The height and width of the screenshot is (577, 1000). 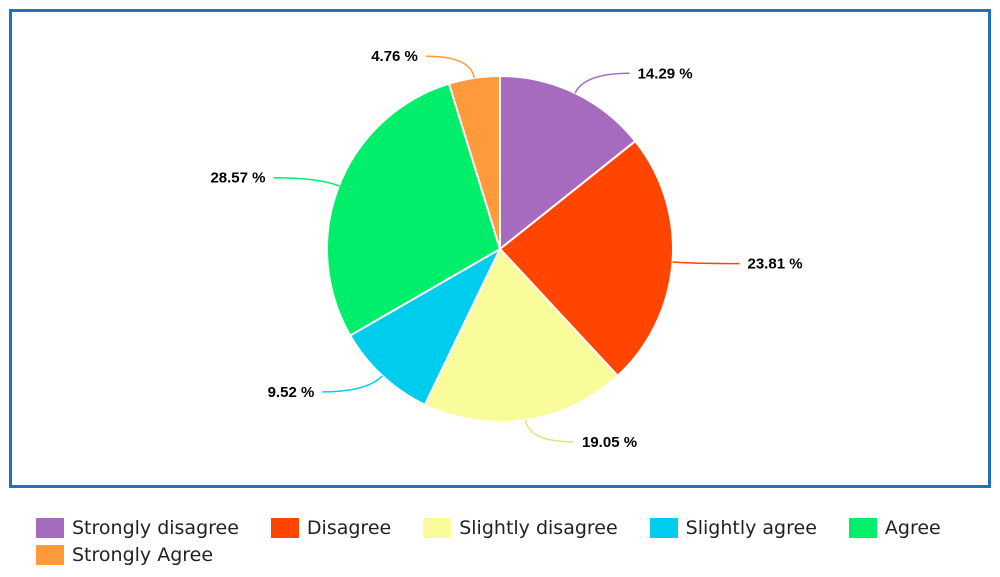 I want to click on pie-slice-slightly-disagree, so click(x=521, y=335).